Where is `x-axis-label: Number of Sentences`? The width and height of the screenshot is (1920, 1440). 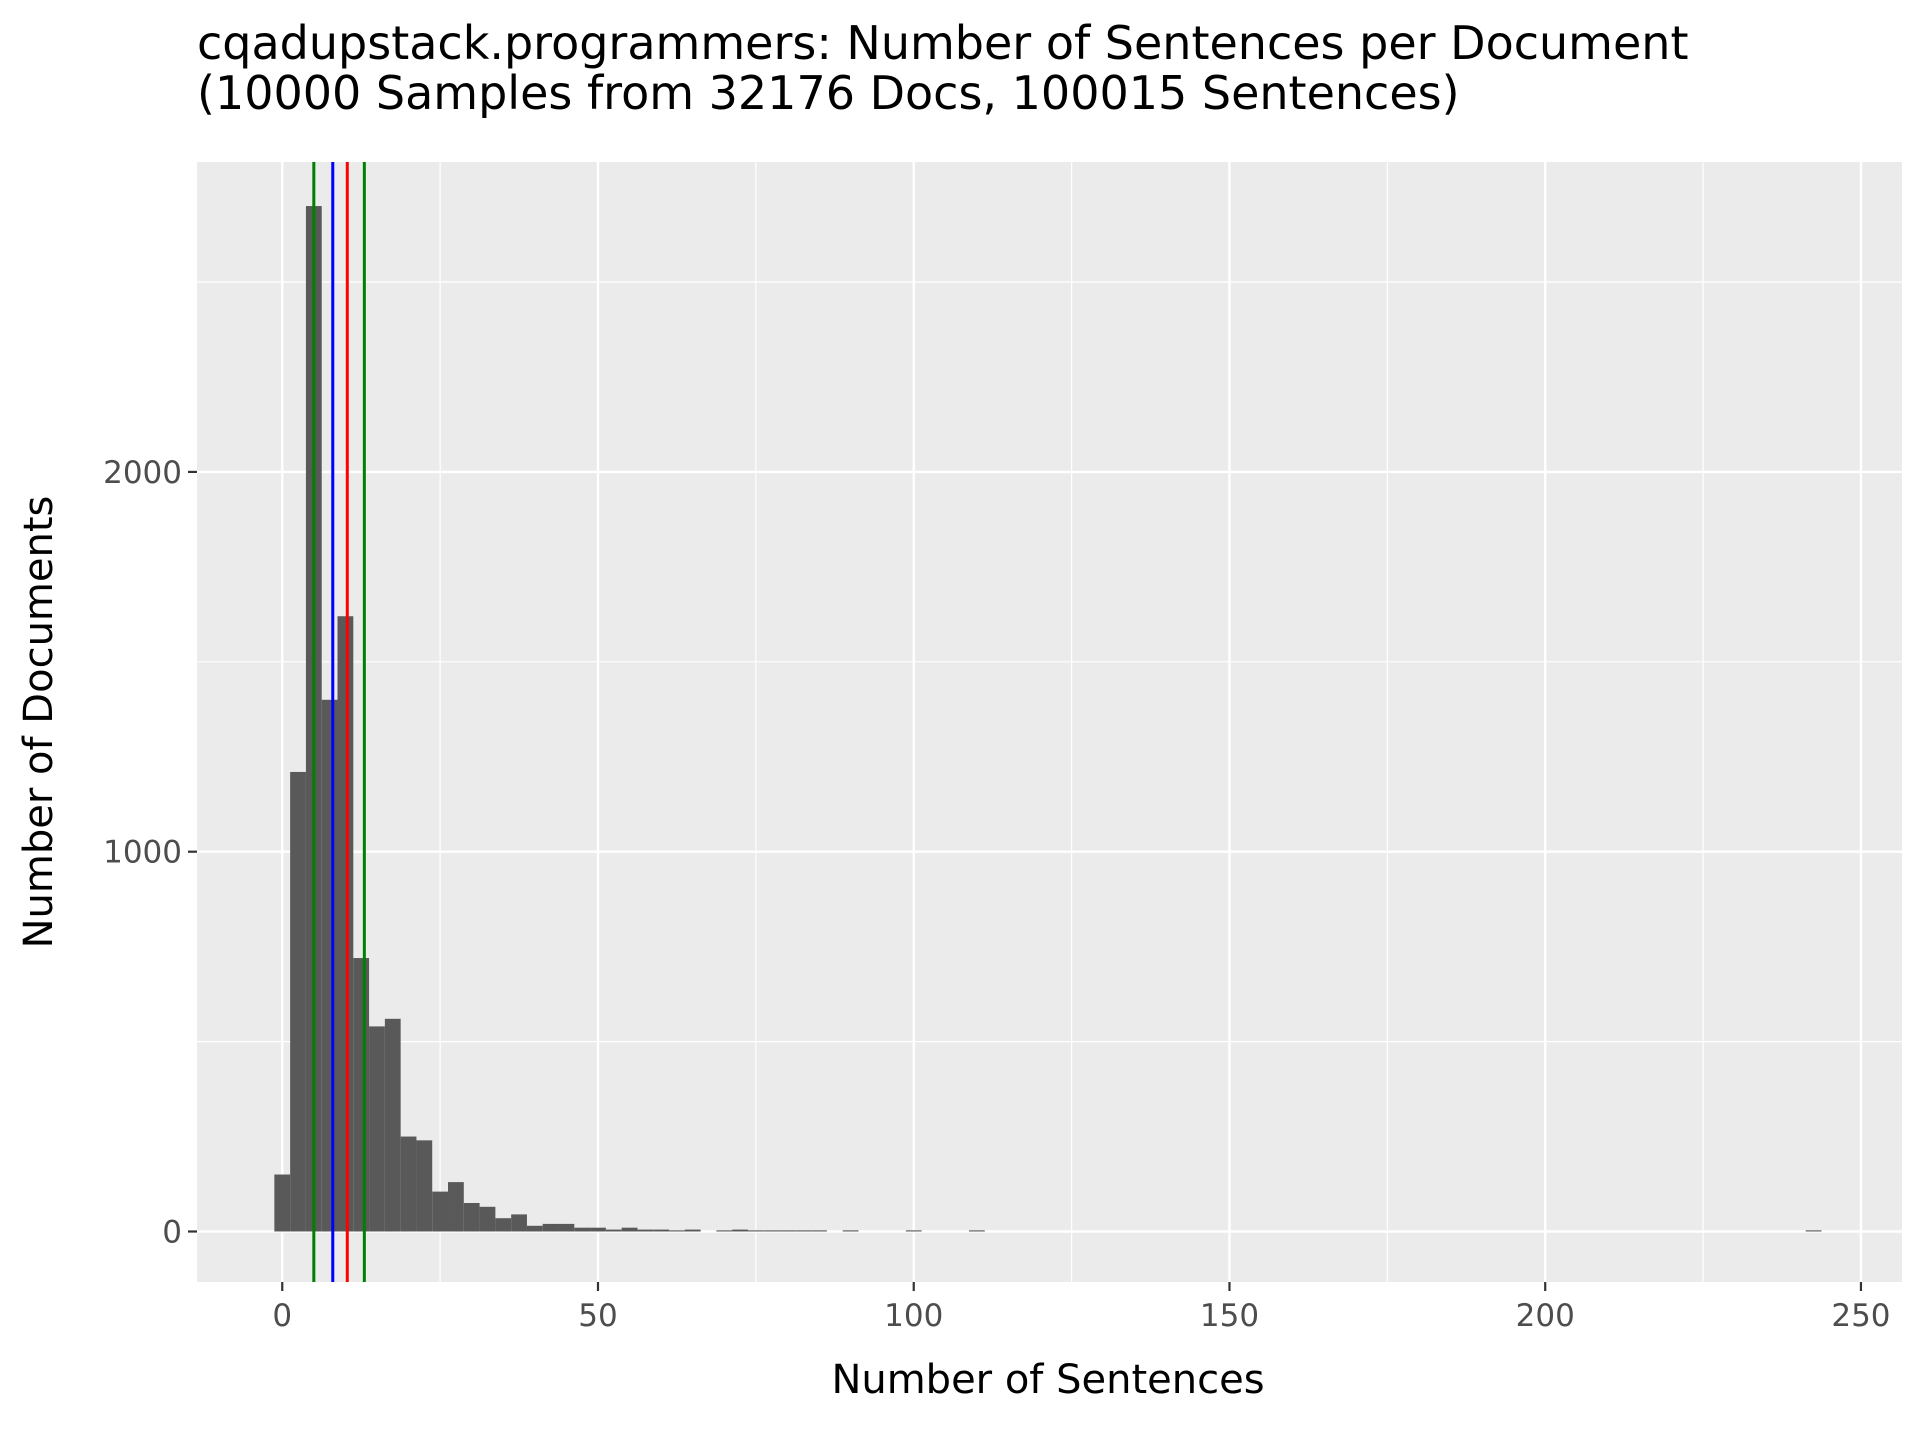
x-axis-label: Number of Sentences is located at coordinates (1047, 1380).